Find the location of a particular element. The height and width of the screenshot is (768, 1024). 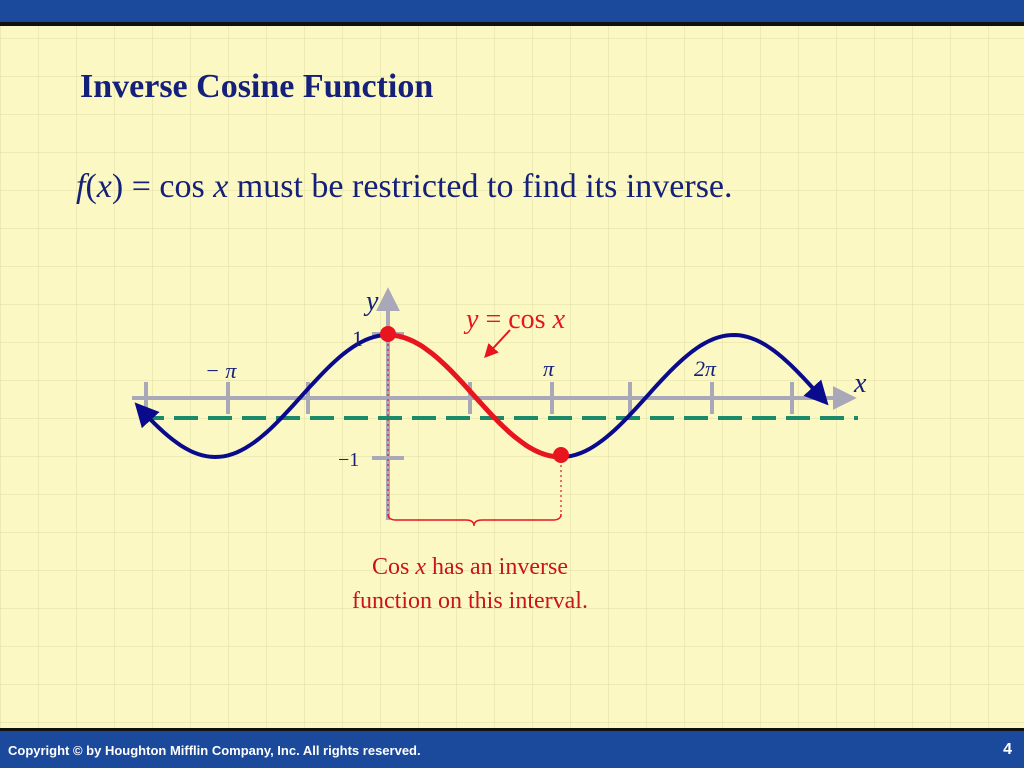

interval-brace is located at coordinates (474, 520).